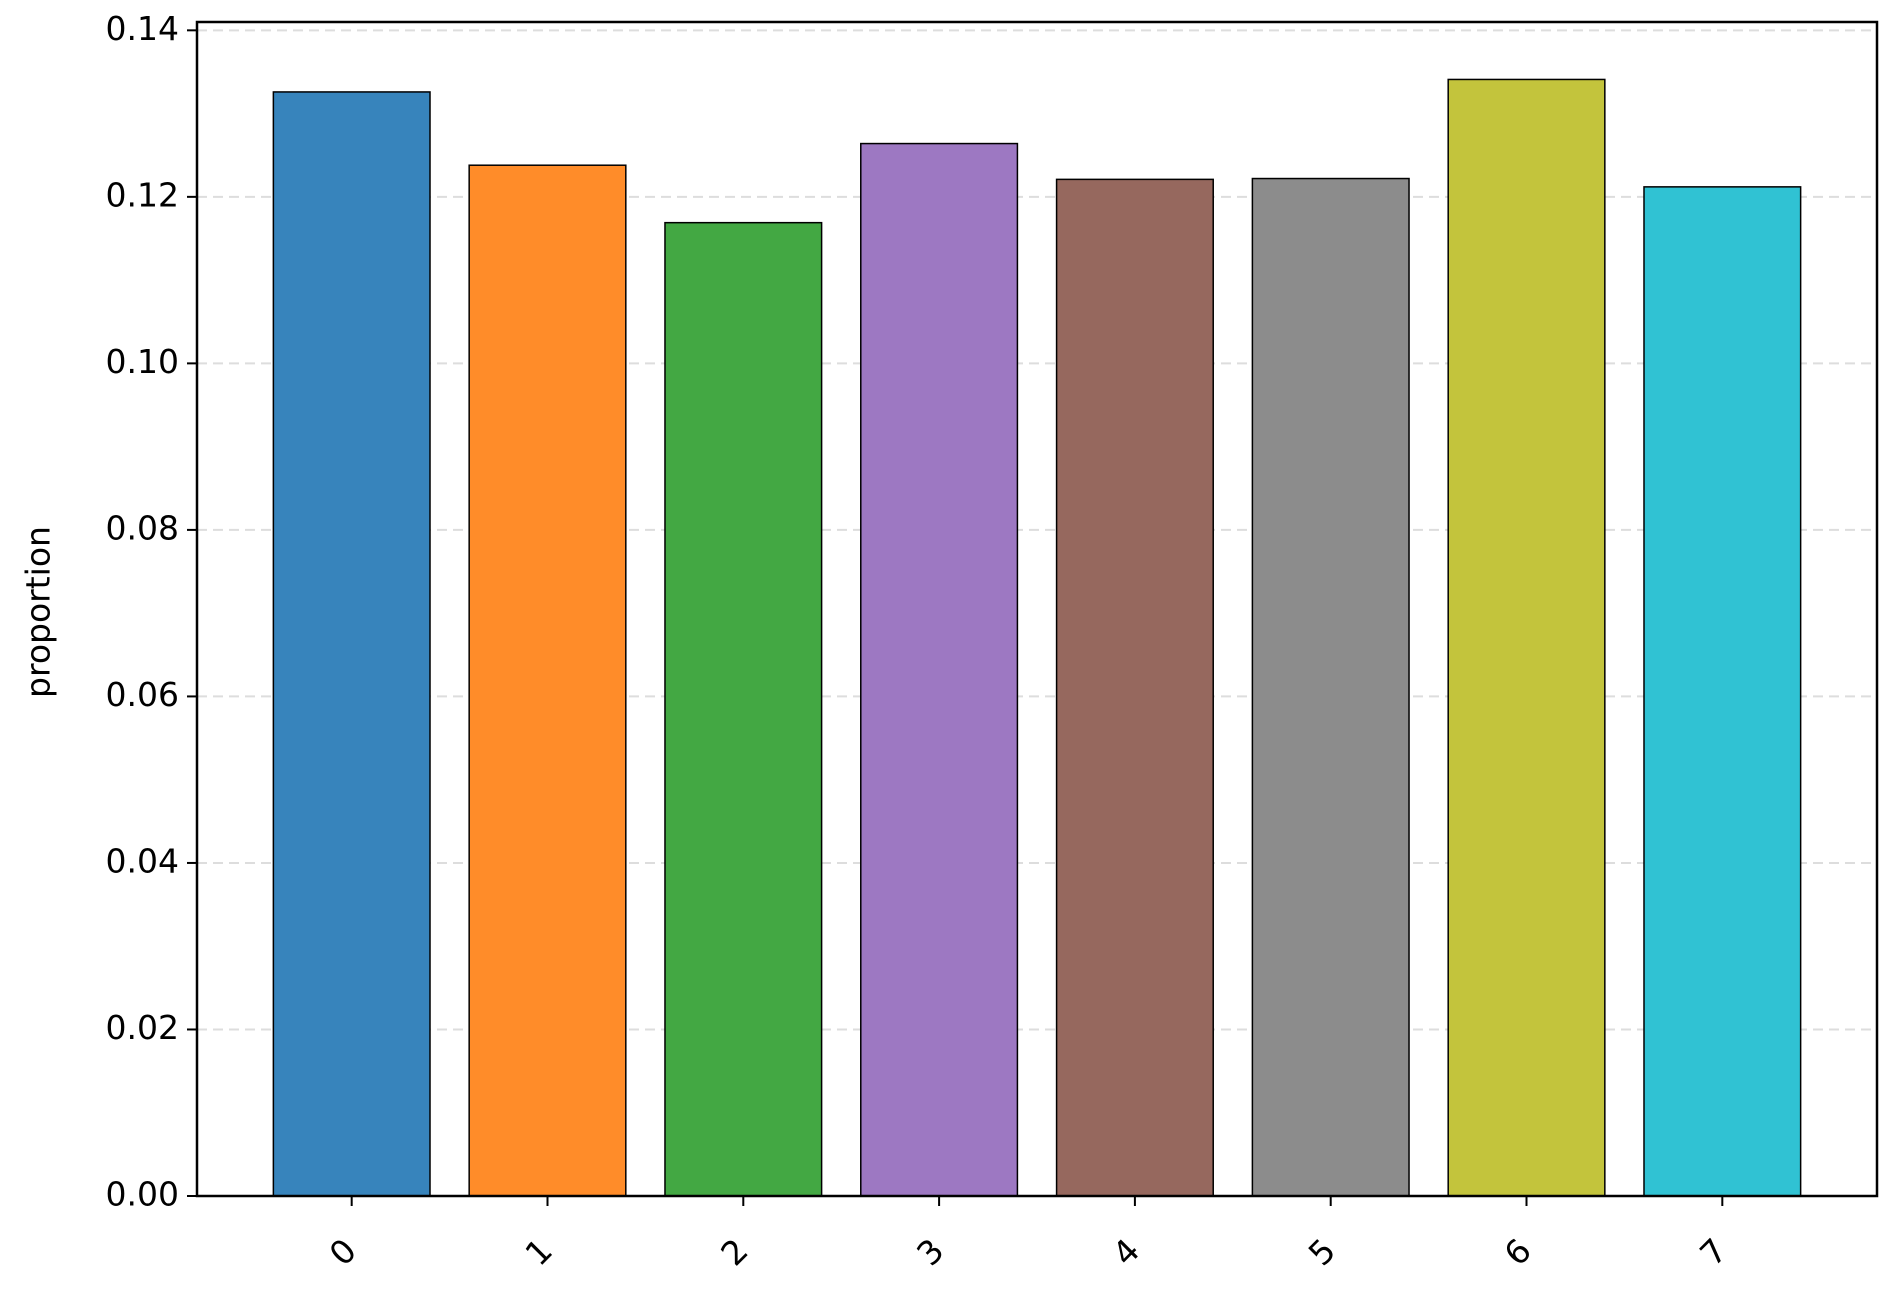 This screenshot has width=1890, height=1289. Describe the element at coordinates (142, 527) in the screenshot. I see `y-tick-label: 0.08` at that location.